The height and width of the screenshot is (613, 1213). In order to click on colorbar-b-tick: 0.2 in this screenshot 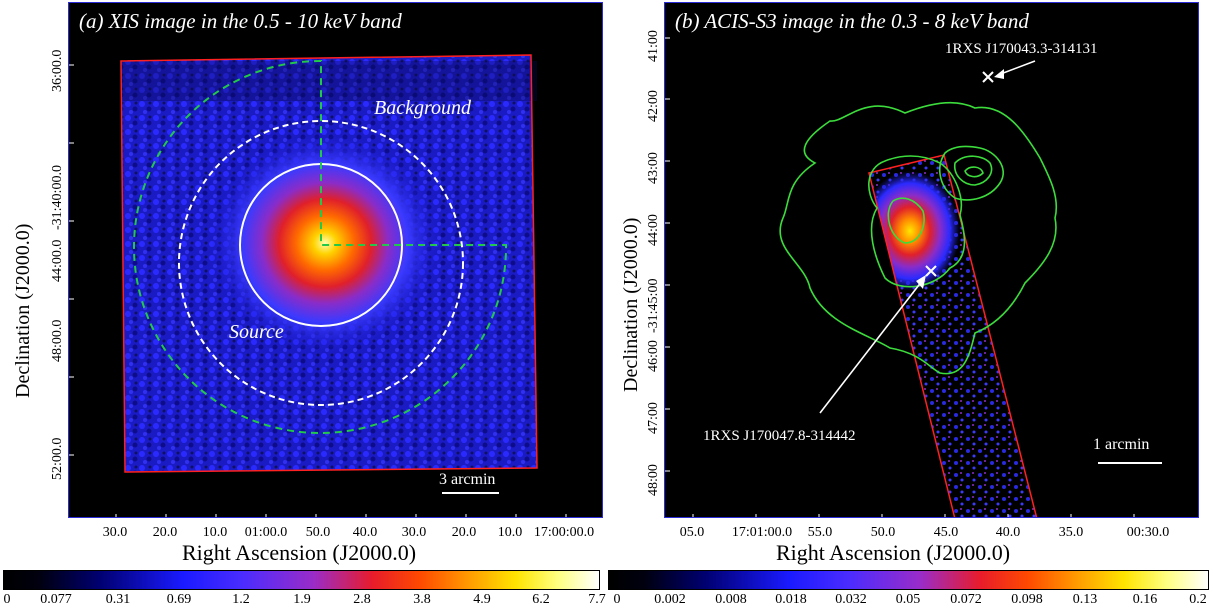, I will do `click(1198, 599)`.